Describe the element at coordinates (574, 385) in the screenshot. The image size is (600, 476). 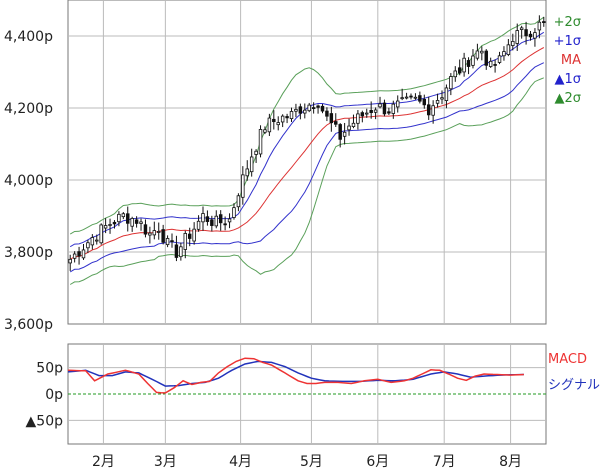
I see `signal-legend-label: シグナル` at that location.